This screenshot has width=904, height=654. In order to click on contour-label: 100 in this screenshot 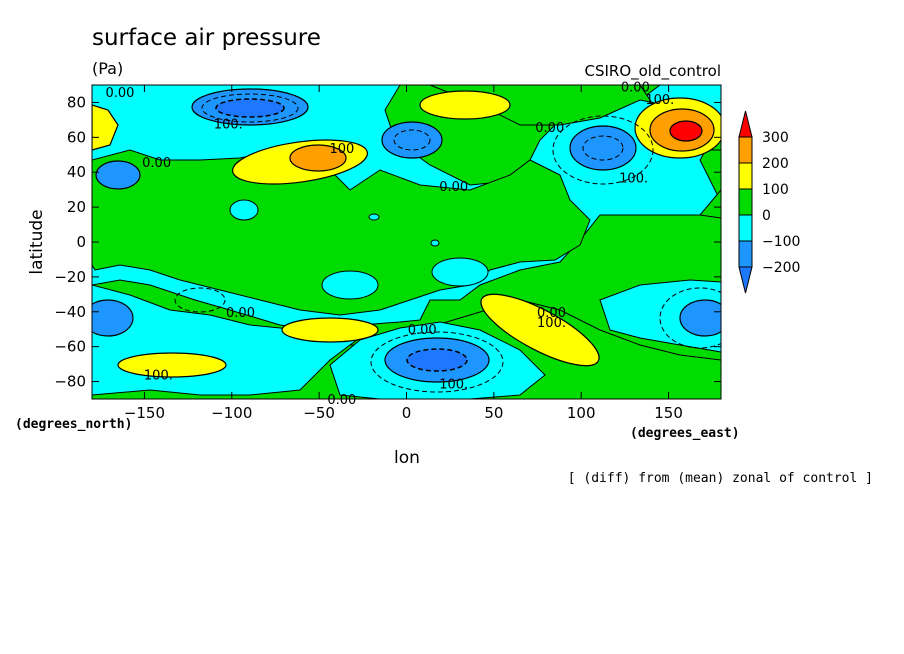, I will do `click(341, 149)`.